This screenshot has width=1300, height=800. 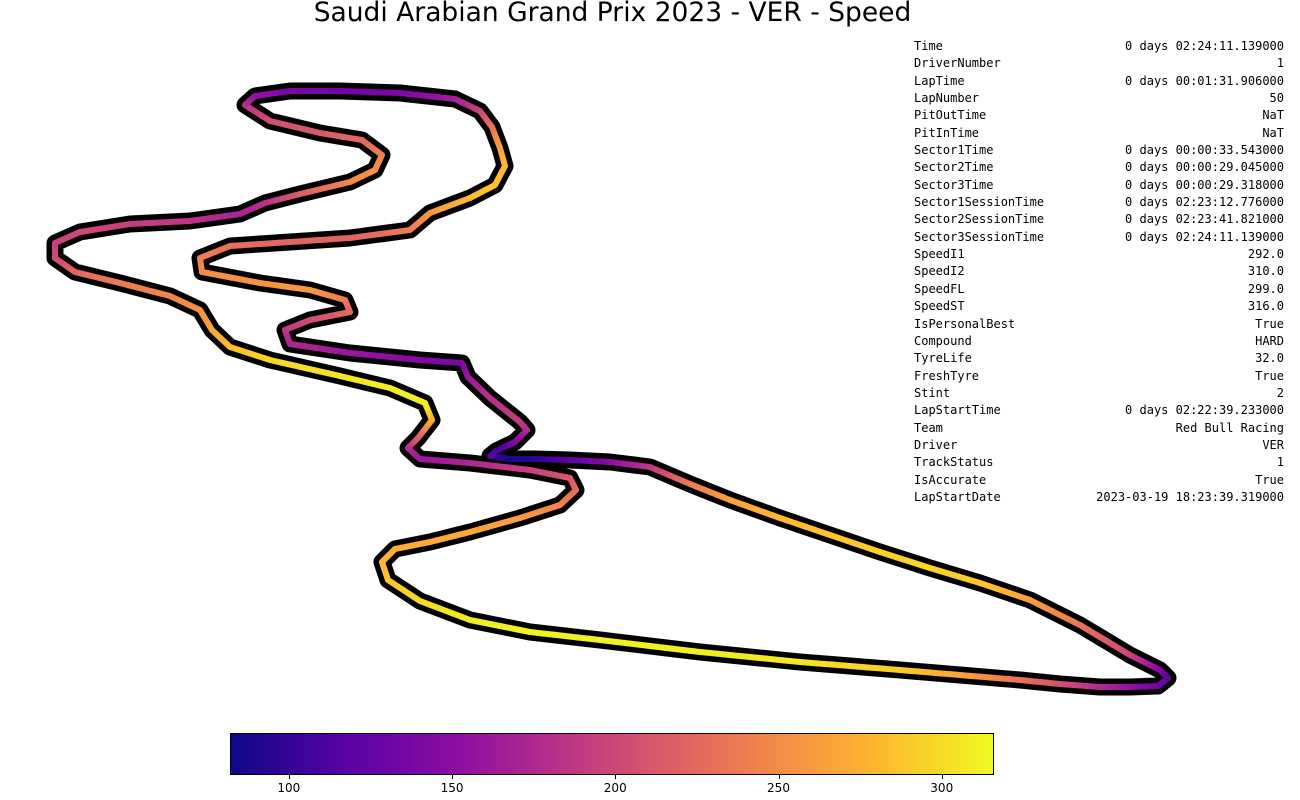 What do you see at coordinates (1204, 410) in the screenshot?
I see `info-value: 0 days 02:22:39.233000` at bounding box center [1204, 410].